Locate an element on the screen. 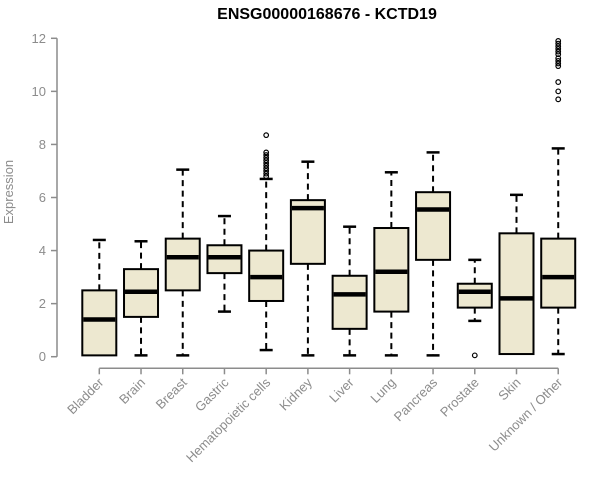 This screenshot has width=600, height=500. x-tick-label-brain: Brain is located at coordinates (132, 391).